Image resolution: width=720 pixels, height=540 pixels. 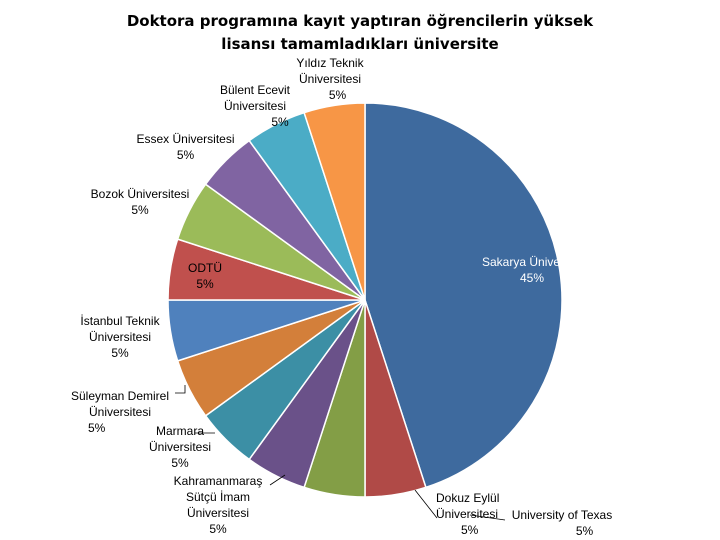 I want to click on pie-slice-yildiz-teknik-universitesi, so click(x=334, y=201).